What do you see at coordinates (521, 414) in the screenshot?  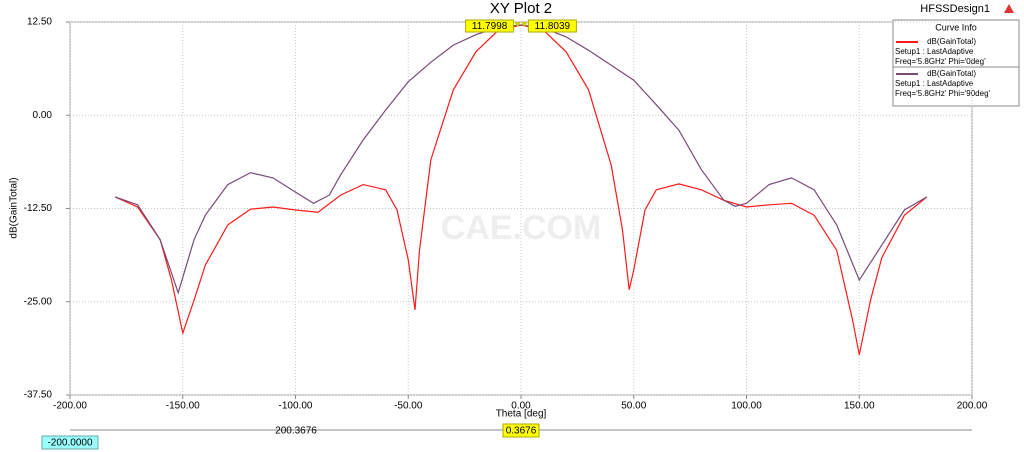 I see `x-axis-label: Theta [deg]` at bounding box center [521, 414].